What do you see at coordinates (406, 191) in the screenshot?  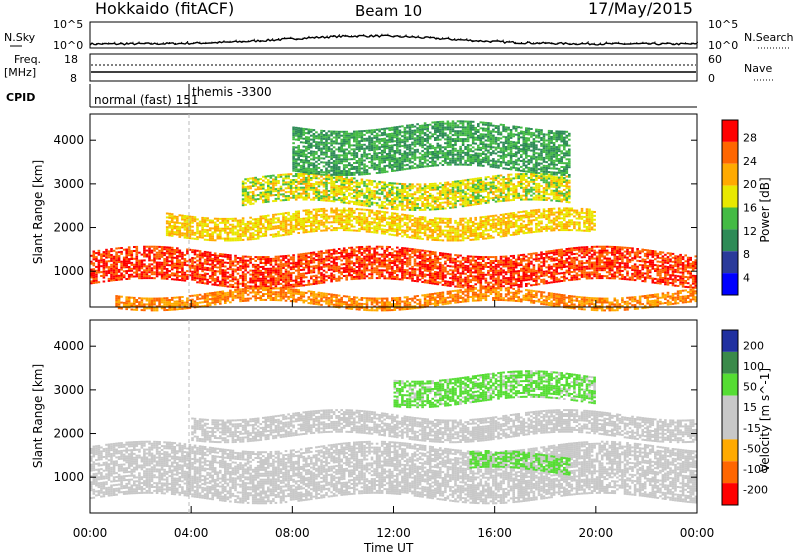 I see `power-region` at bounding box center [406, 191].